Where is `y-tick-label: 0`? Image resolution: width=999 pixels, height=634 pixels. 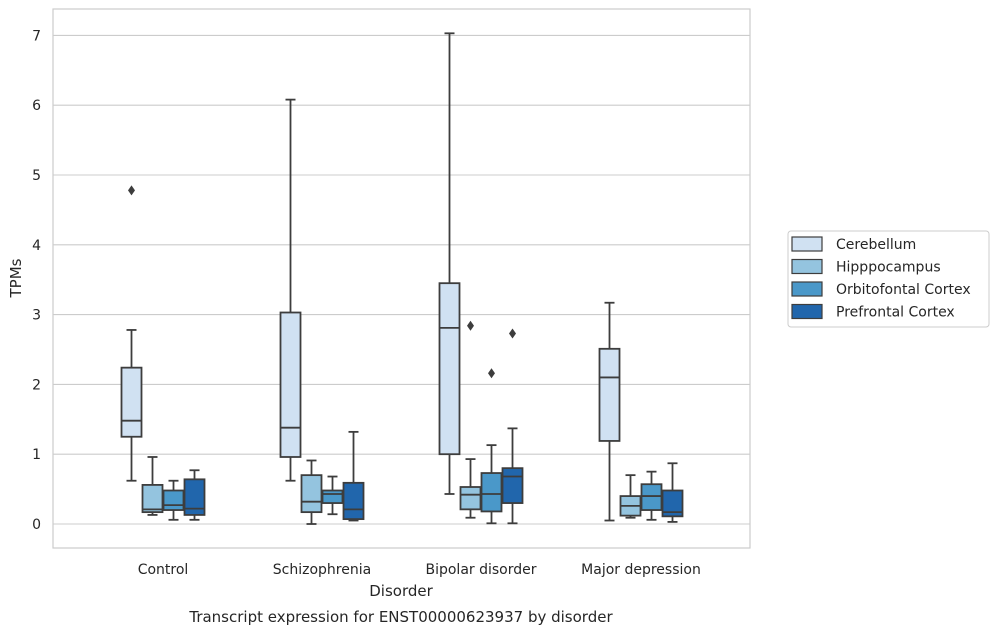
y-tick-label: 0 is located at coordinates (36, 525).